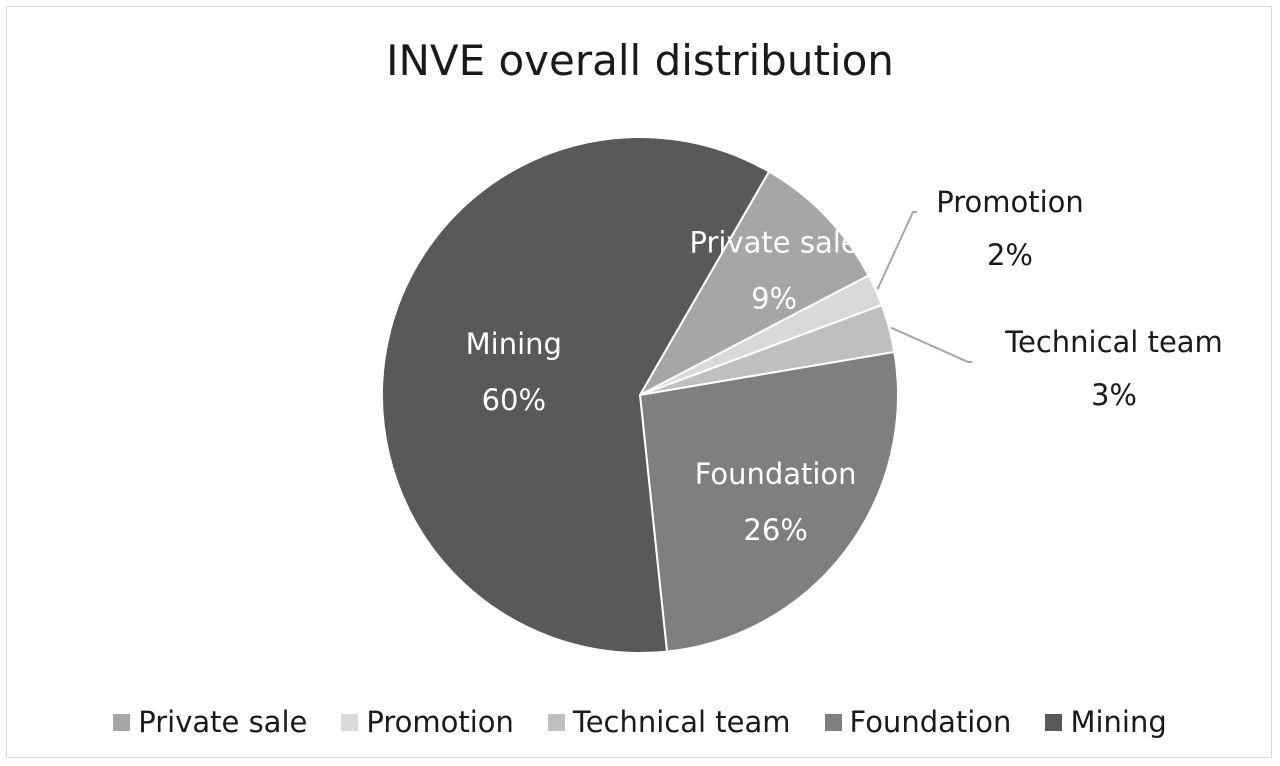 The image size is (1280, 766). Describe the element at coordinates (931, 344) in the screenshot. I see `leader-line-technical-team` at that location.